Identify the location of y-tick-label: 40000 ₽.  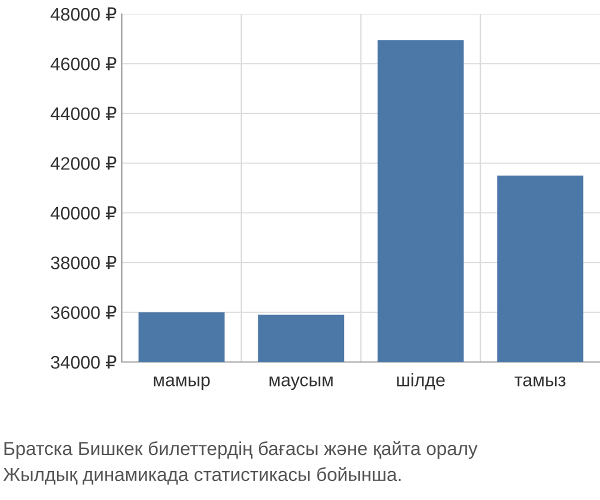
(83, 213).